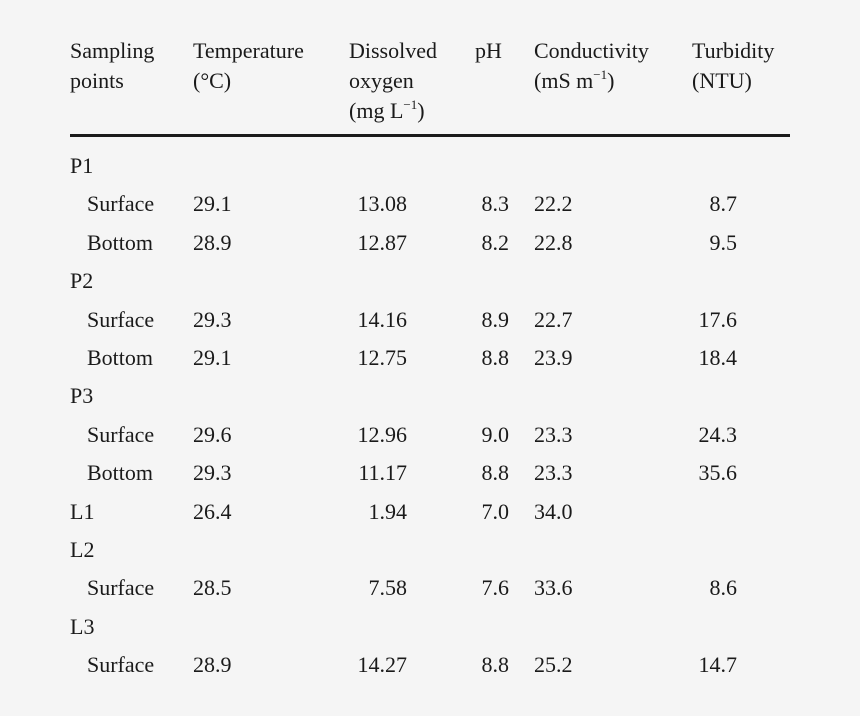  Describe the element at coordinates (382, 665) in the screenshot. I see `cell-oxygen: 14.27` at that location.